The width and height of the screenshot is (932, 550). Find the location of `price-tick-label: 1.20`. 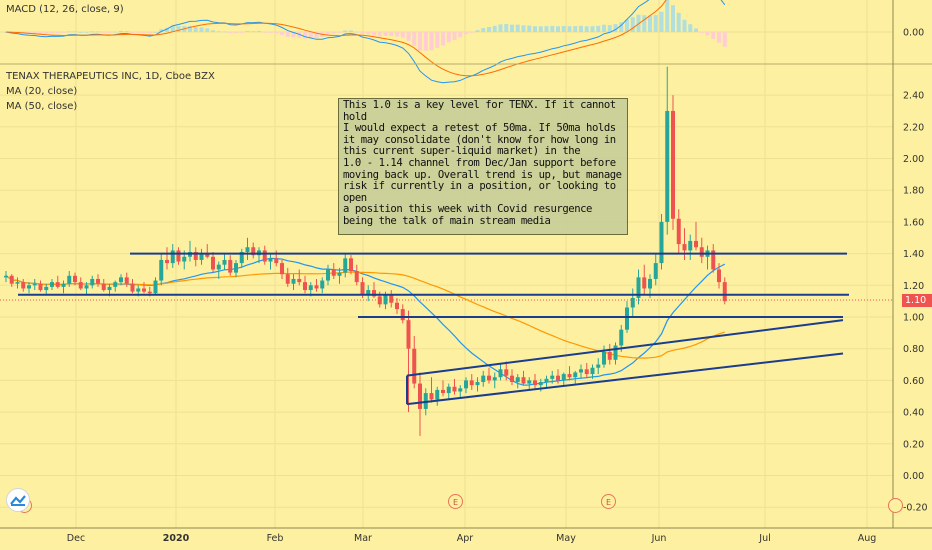

price-tick-label: 1.20 is located at coordinates (913, 286).